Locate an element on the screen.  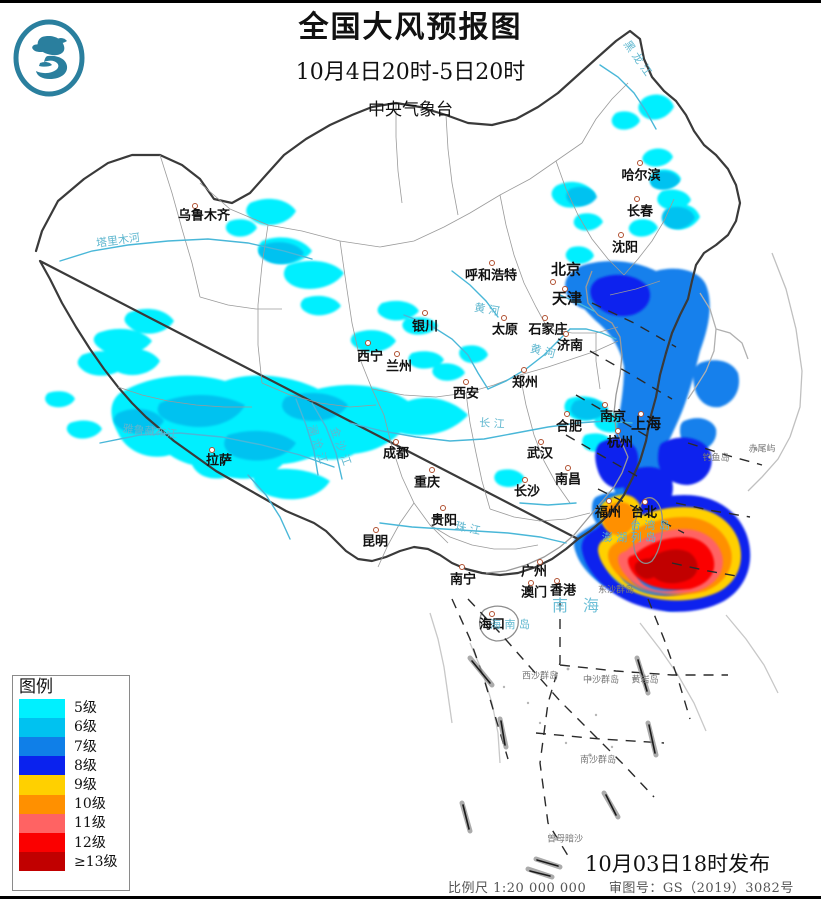
island-label: 东沙群岛 is located at coordinates (616, 590).